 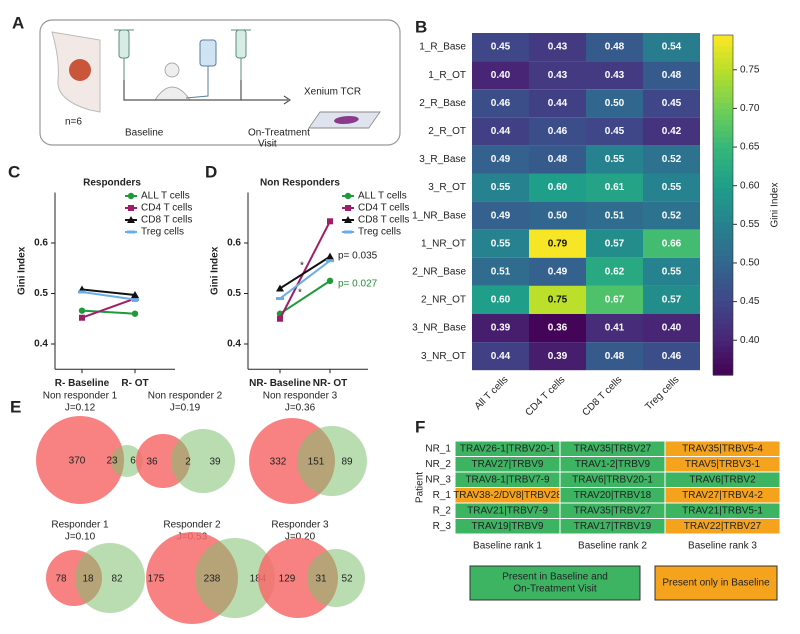 I want to click on venn-count: 36, so click(x=152, y=462).